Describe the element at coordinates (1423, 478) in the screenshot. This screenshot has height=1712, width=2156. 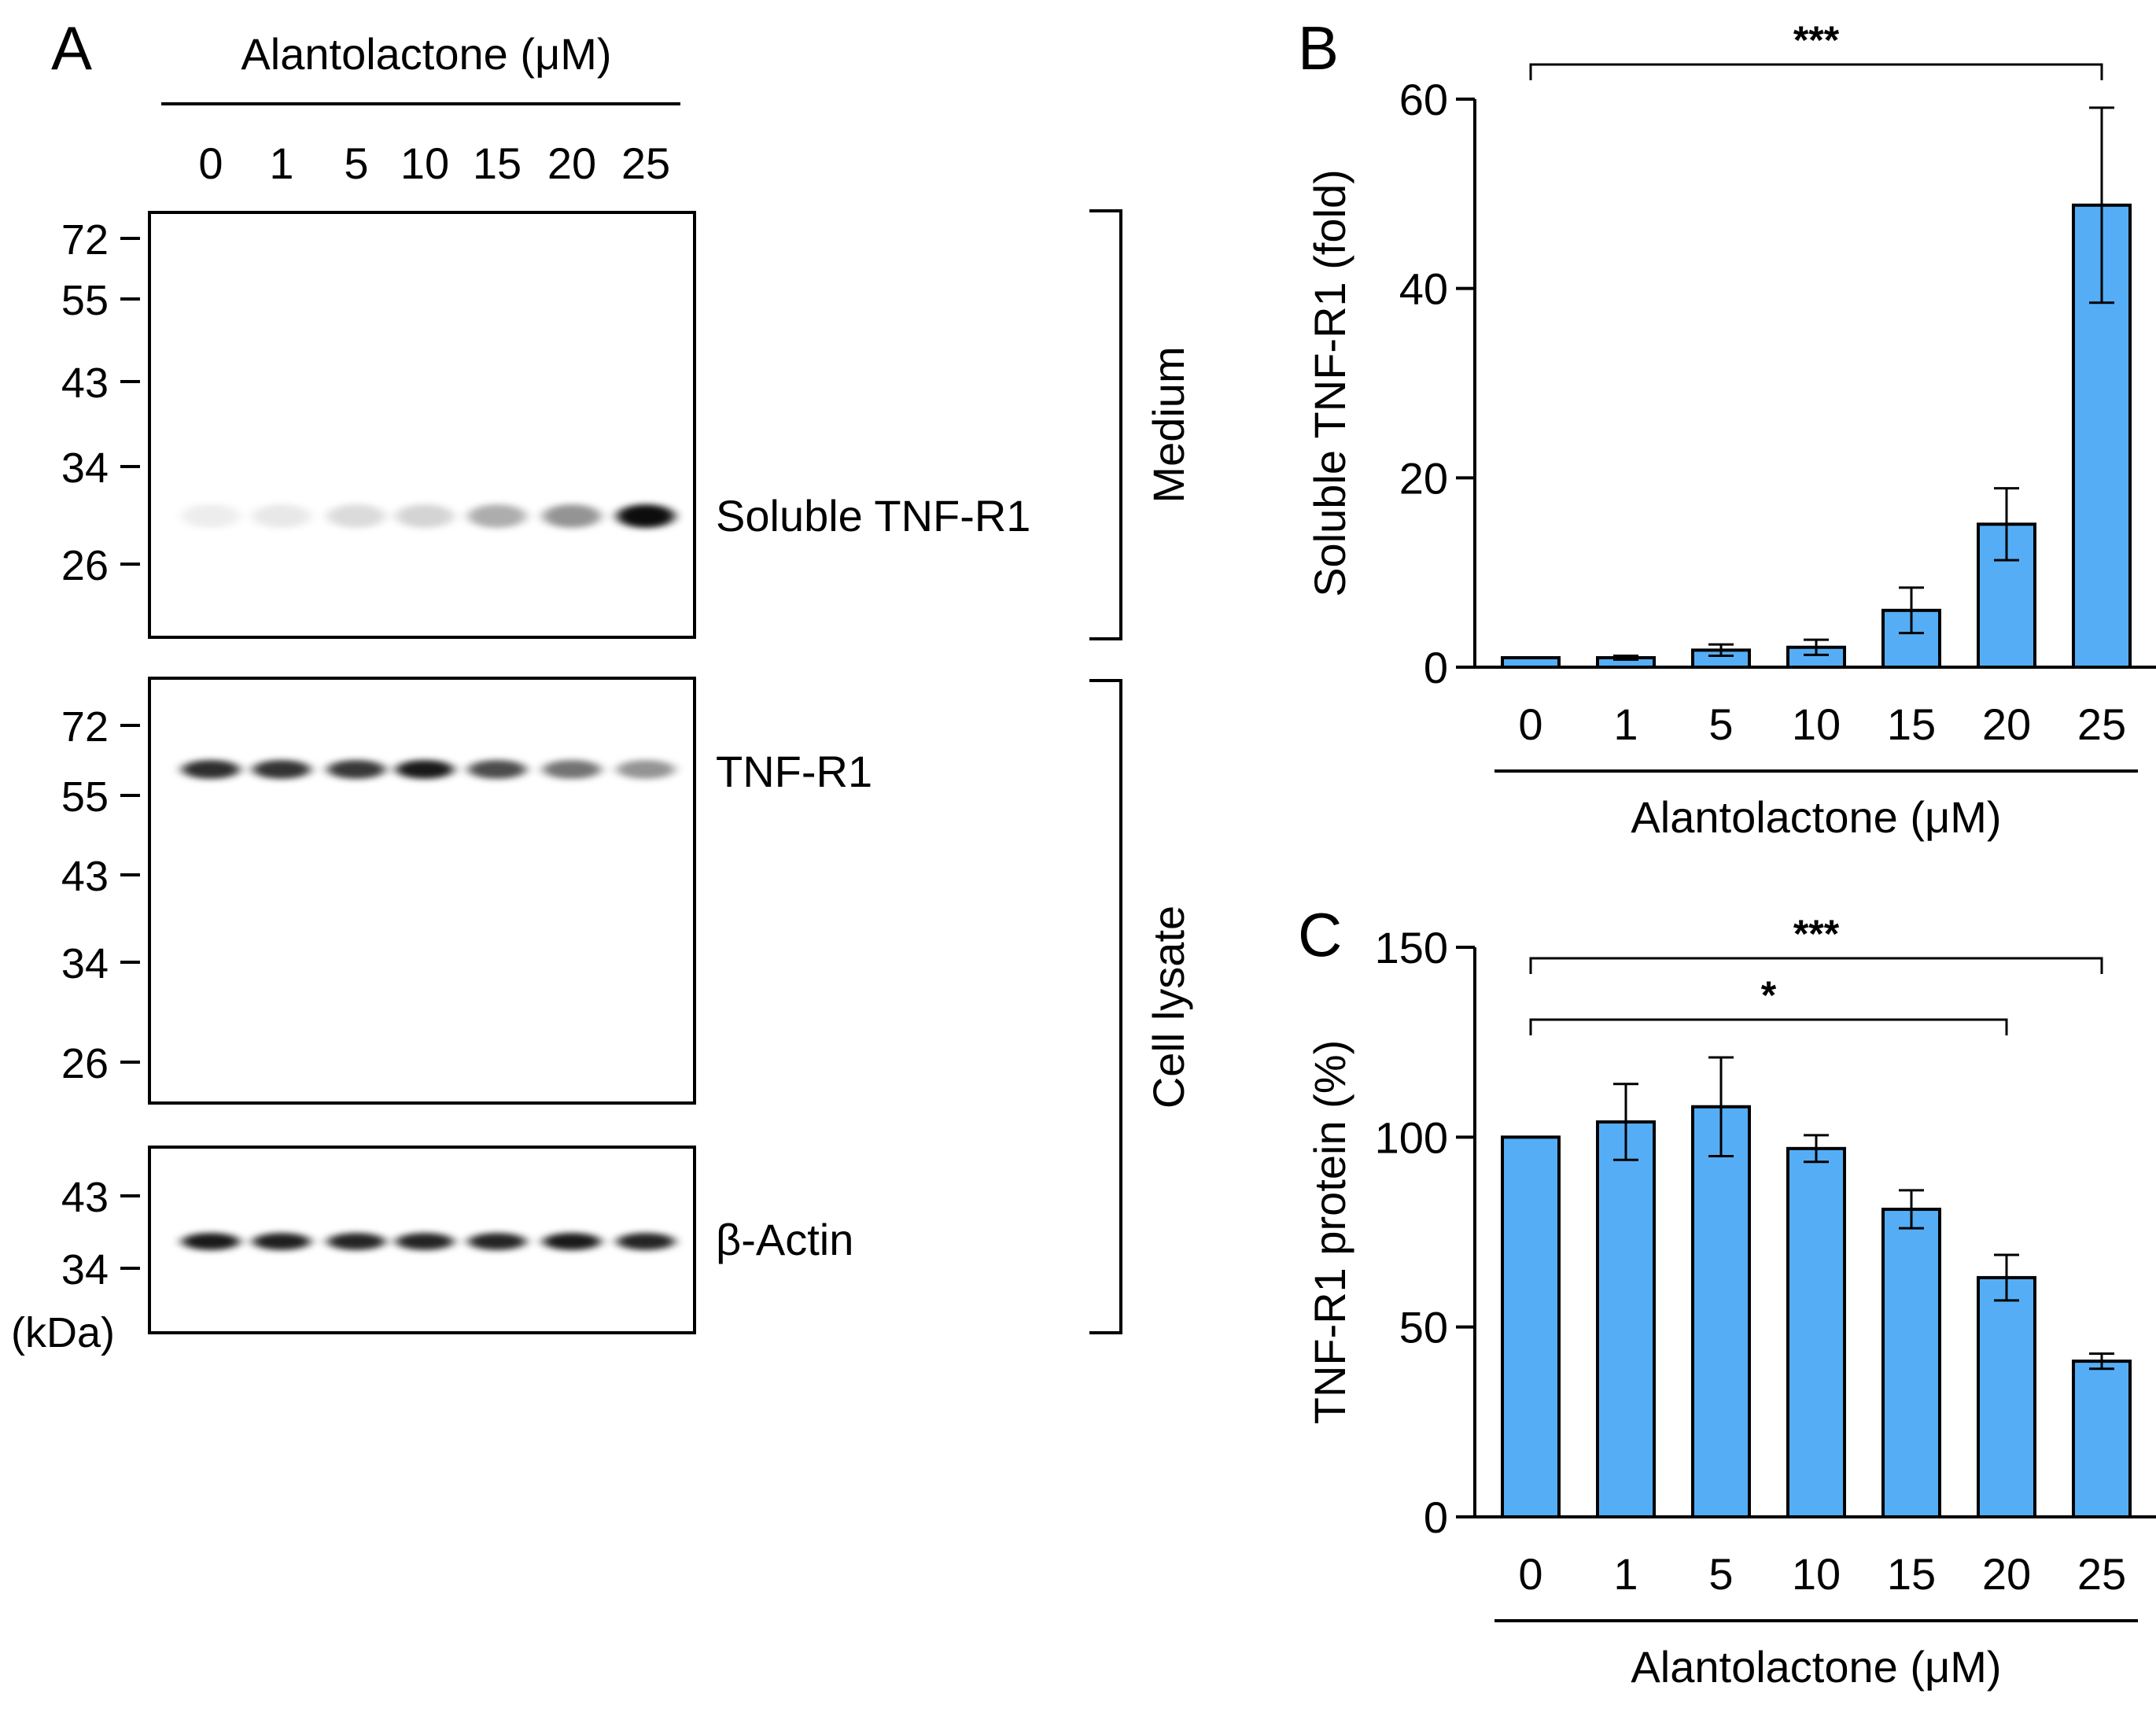
I see `y-tick-label: 20` at that location.